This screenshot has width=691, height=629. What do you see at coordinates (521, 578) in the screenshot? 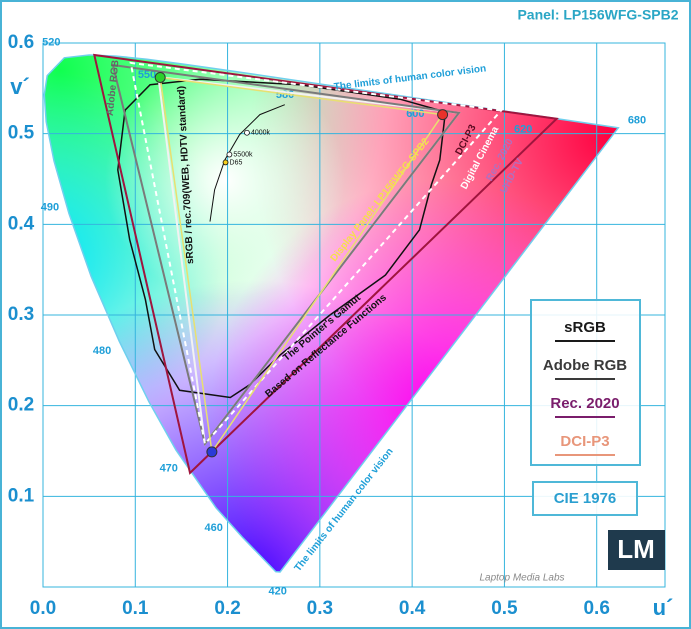
I see `brand: Laptop Media Labs` at bounding box center [521, 578].